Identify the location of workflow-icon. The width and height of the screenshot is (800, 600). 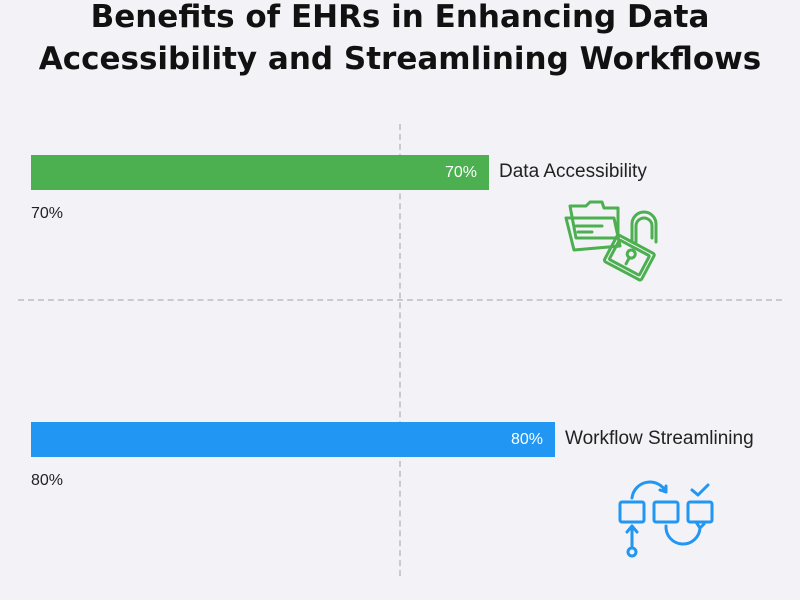
(666, 519).